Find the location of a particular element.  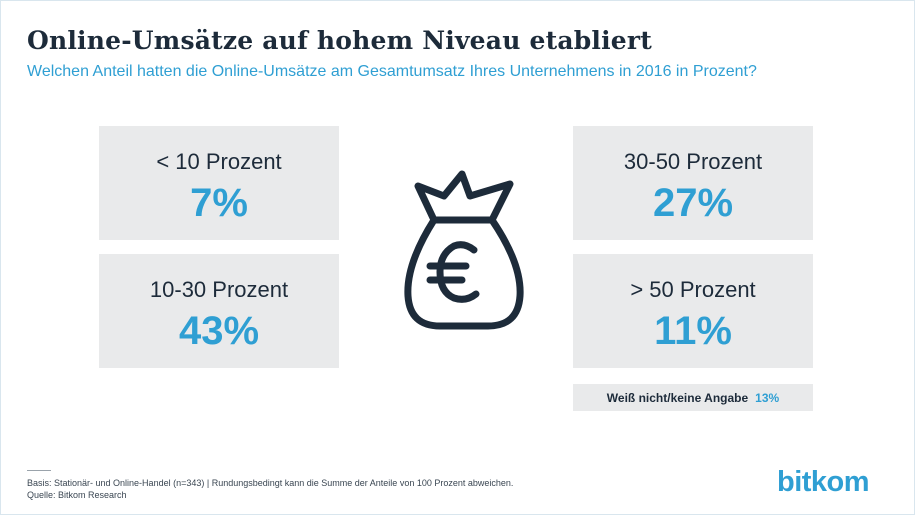

category-value: 27% is located at coordinates (693, 203).